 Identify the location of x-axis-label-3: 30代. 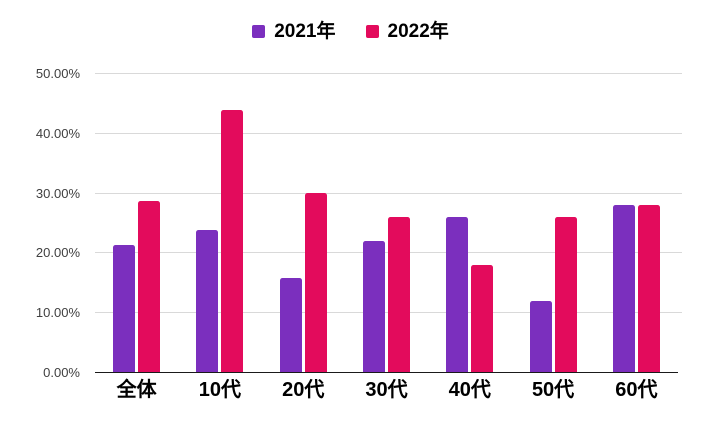
(386, 390).